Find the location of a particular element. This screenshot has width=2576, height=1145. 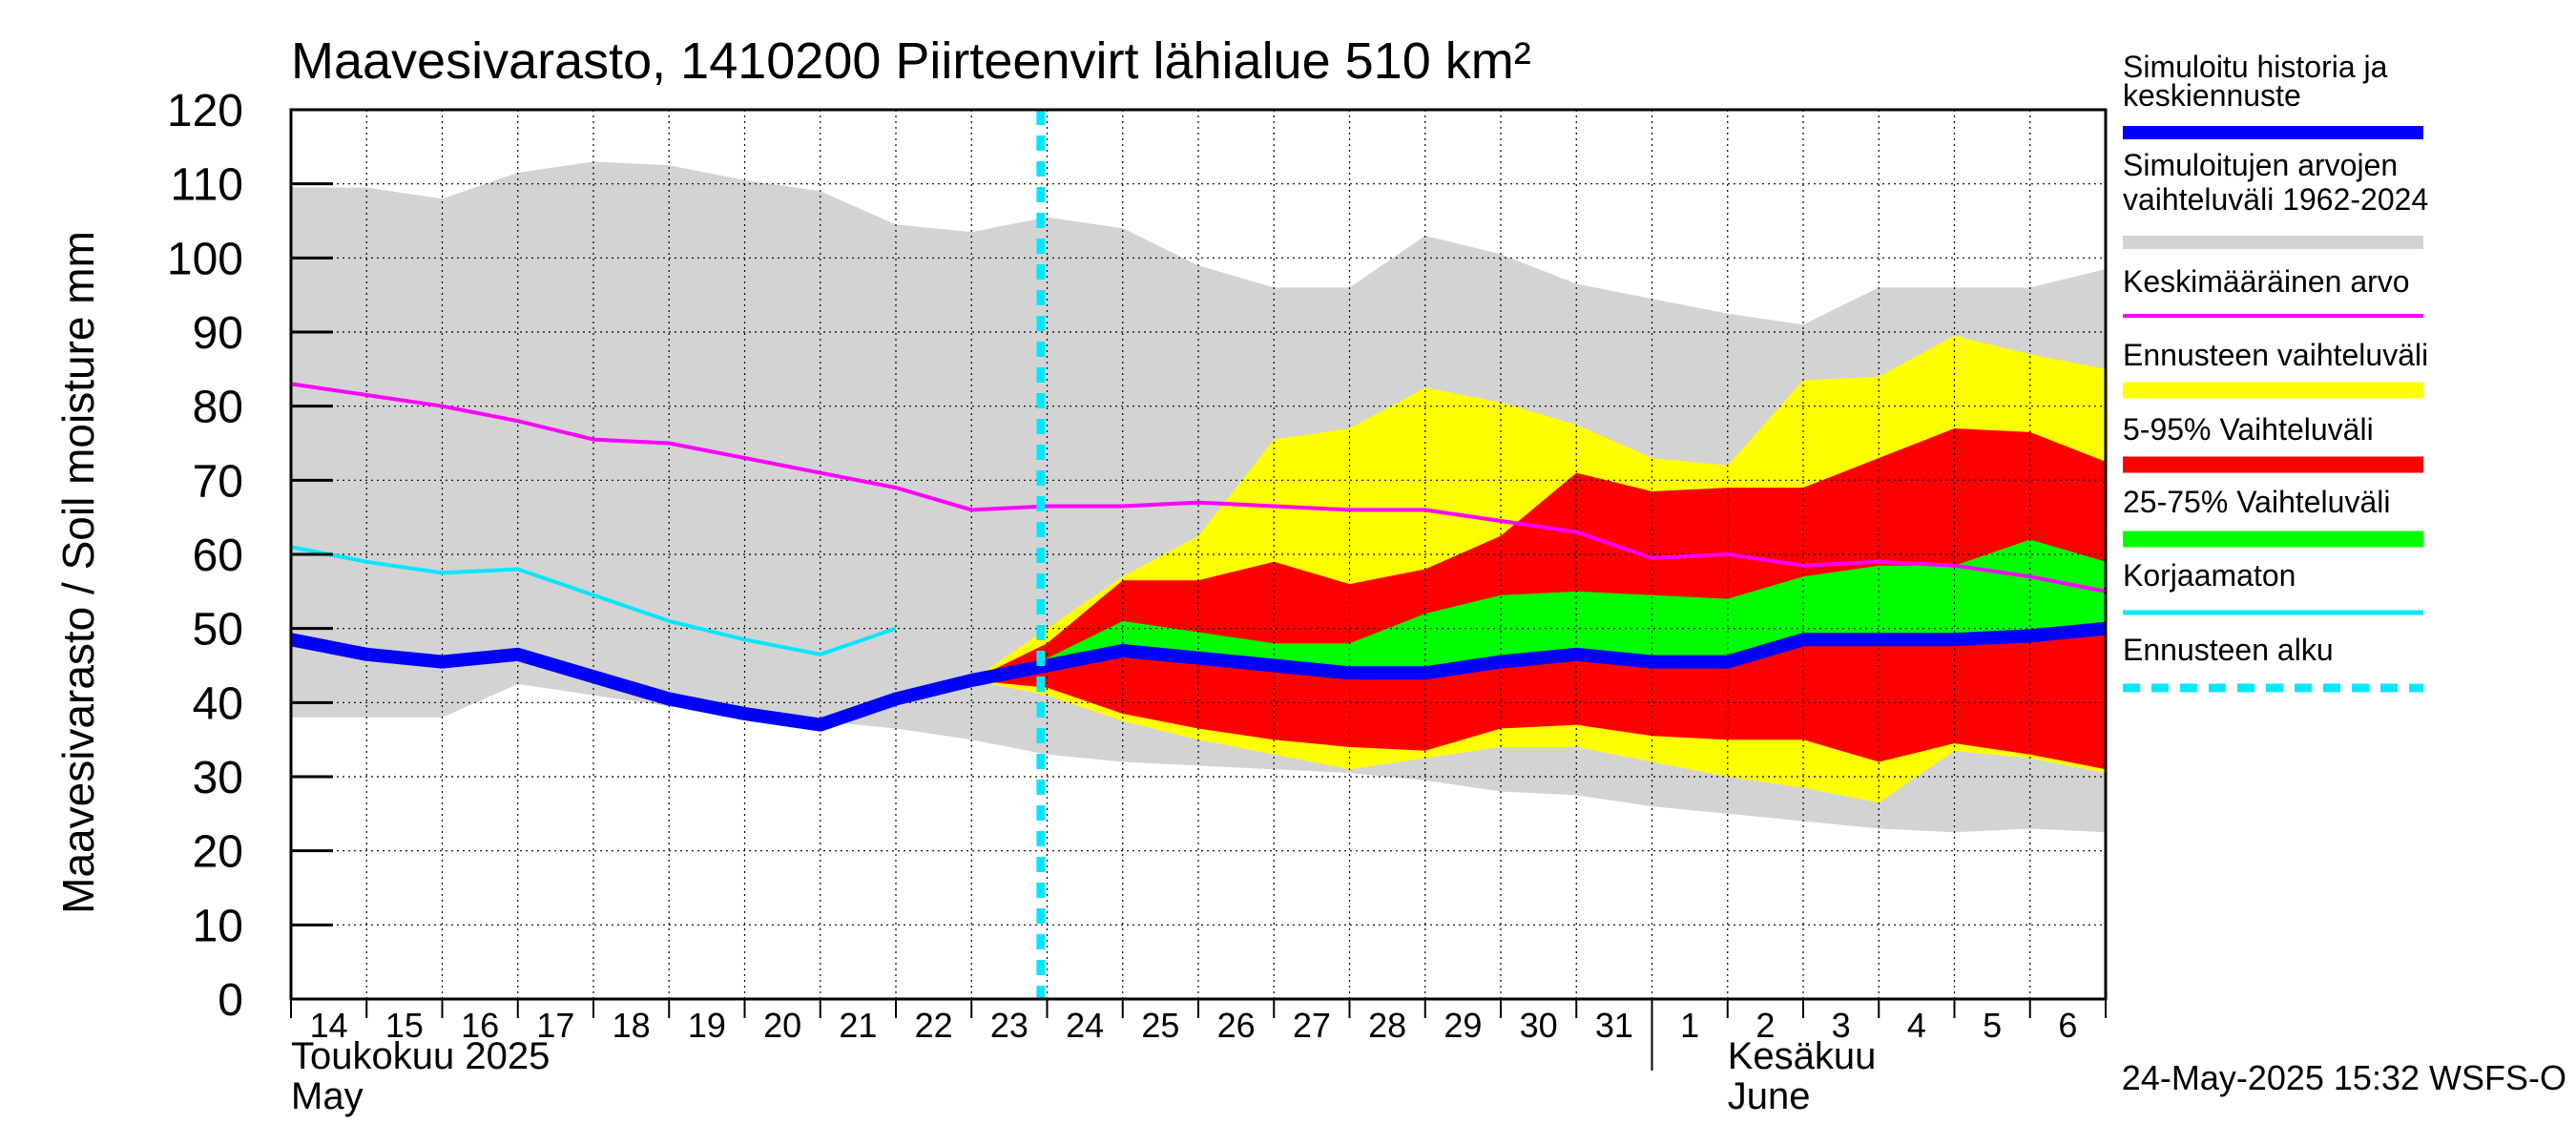

x-tick-label: 27 is located at coordinates (1312, 1025).